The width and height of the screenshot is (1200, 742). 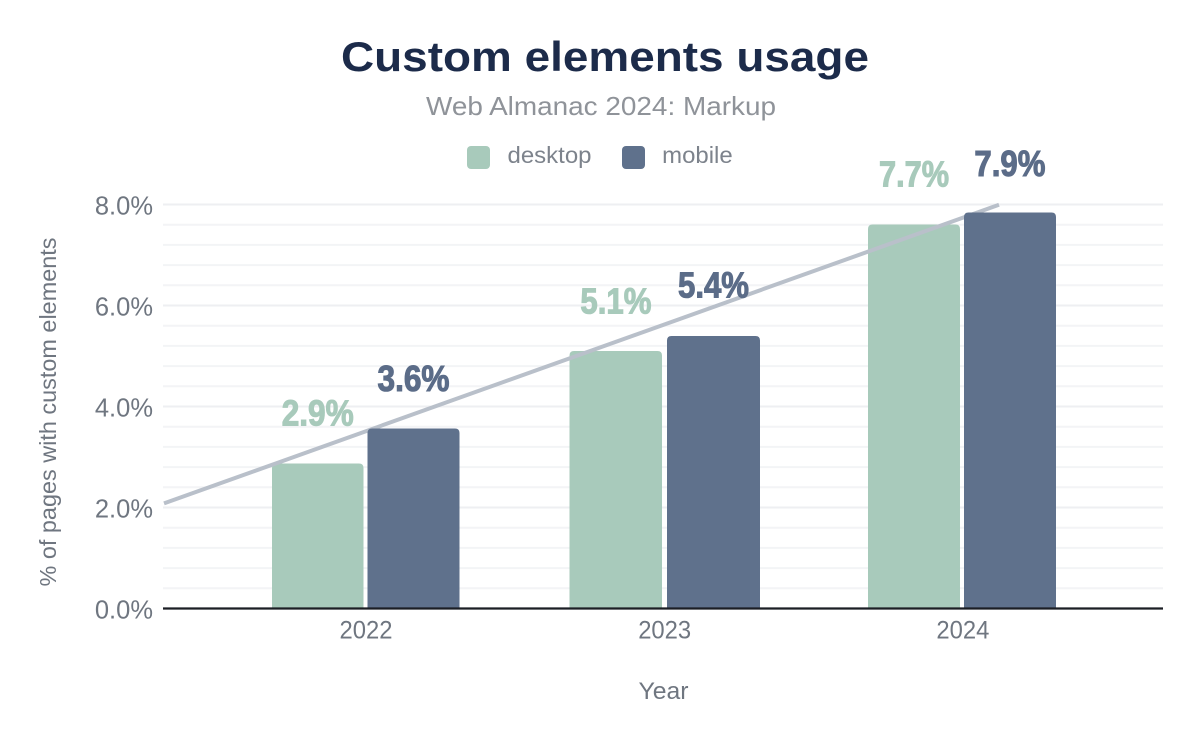 I want to click on svg-text: Custom elements usage, so click(x=605, y=56).